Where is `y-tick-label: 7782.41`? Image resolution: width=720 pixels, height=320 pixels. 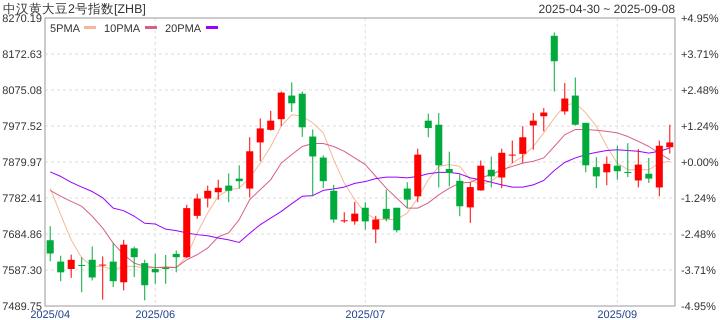
y-tick-label: 7782.41 is located at coordinates (22, 199).